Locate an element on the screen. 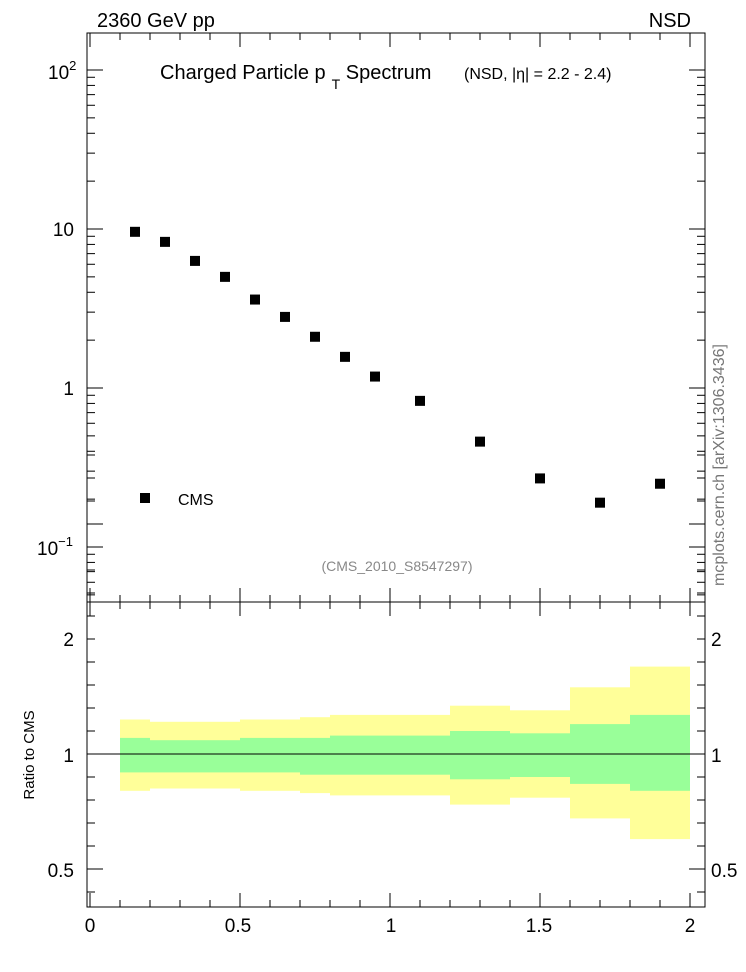 This screenshot has height=972, width=746. header-left-label: 2360 GeV pp is located at coordinates (156, 21).